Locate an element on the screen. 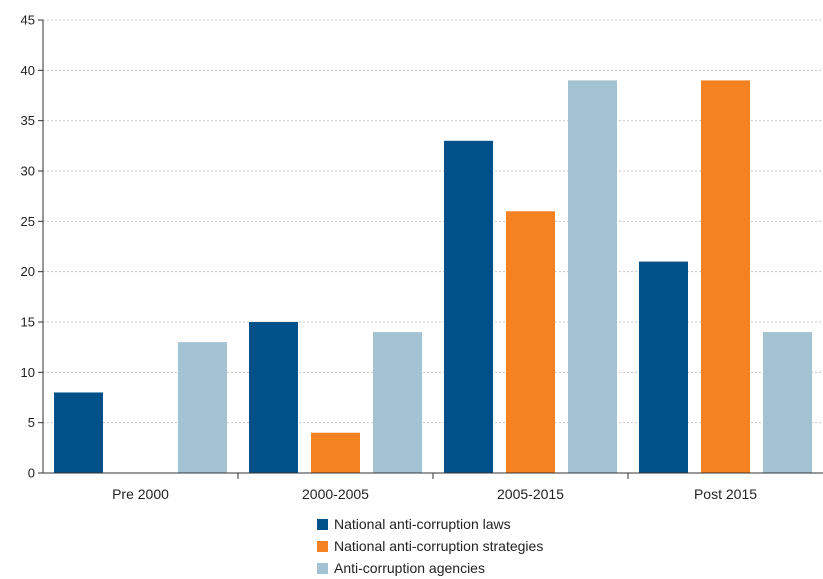 This screenshot has width=823, height=579. legend-label-2: National anti-corruption strategies is located at coordinates (438, 546).